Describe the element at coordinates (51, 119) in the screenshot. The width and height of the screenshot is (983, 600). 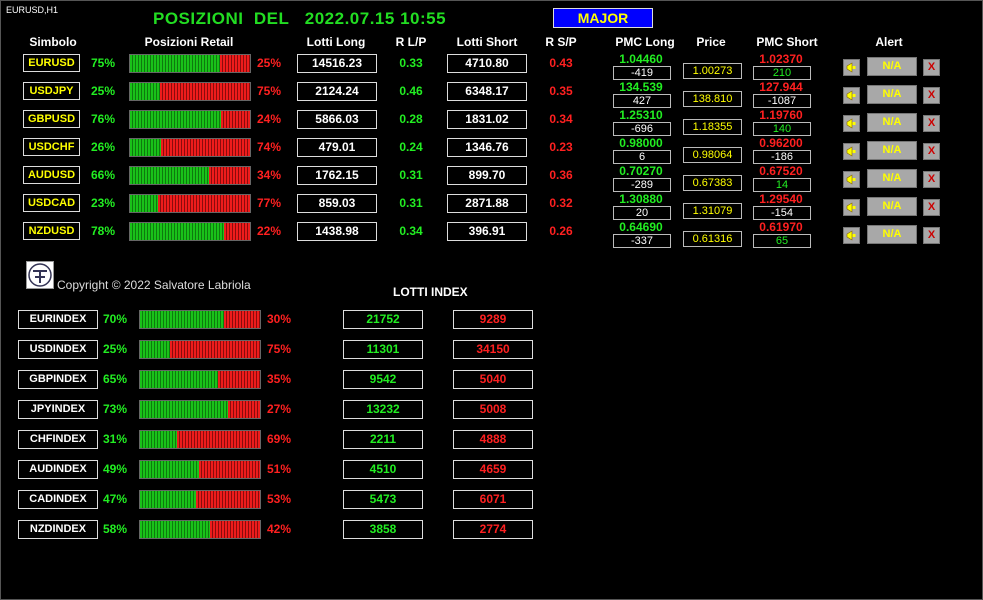
I see `symbol-button: GBPUSD` at that location.